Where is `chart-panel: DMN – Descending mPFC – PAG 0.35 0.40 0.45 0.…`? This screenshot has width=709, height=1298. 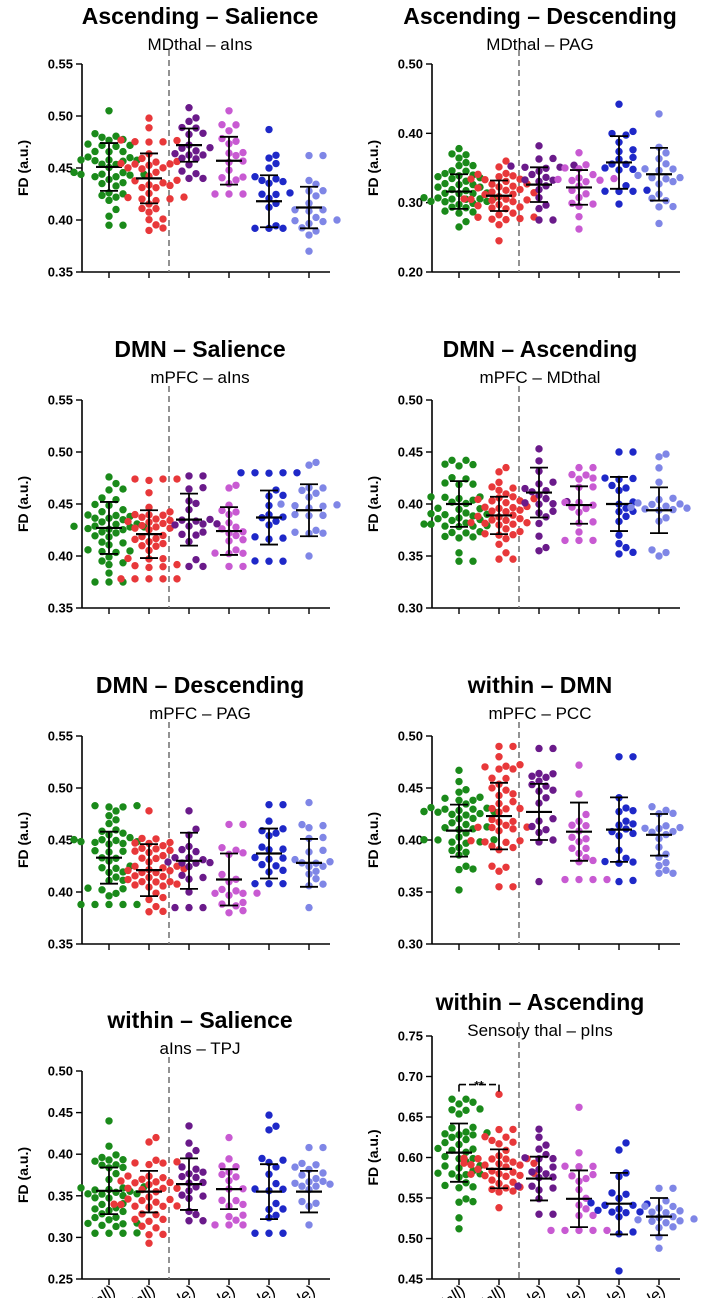
chart-panel: DMN – Descending mPFC – PAG 0.35 0.40 0.45 0.… is located at coordinates (174, 812).